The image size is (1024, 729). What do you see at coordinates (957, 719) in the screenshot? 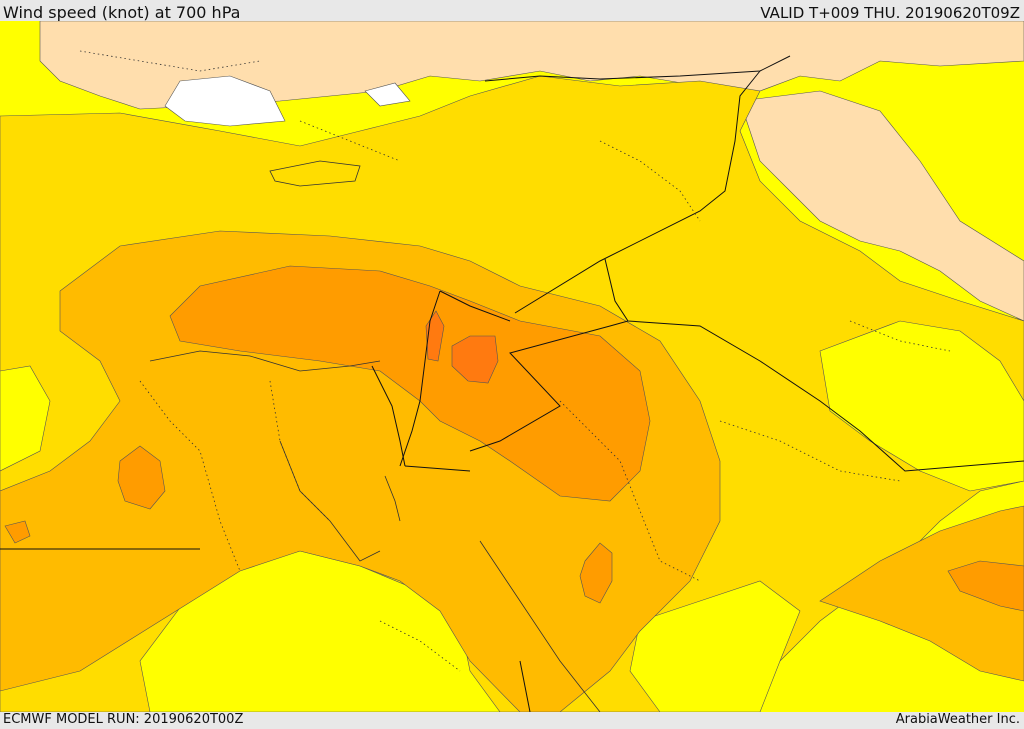
I see `credit-label: ArabiaWeather Inc.` at bounding box center [957, 719].